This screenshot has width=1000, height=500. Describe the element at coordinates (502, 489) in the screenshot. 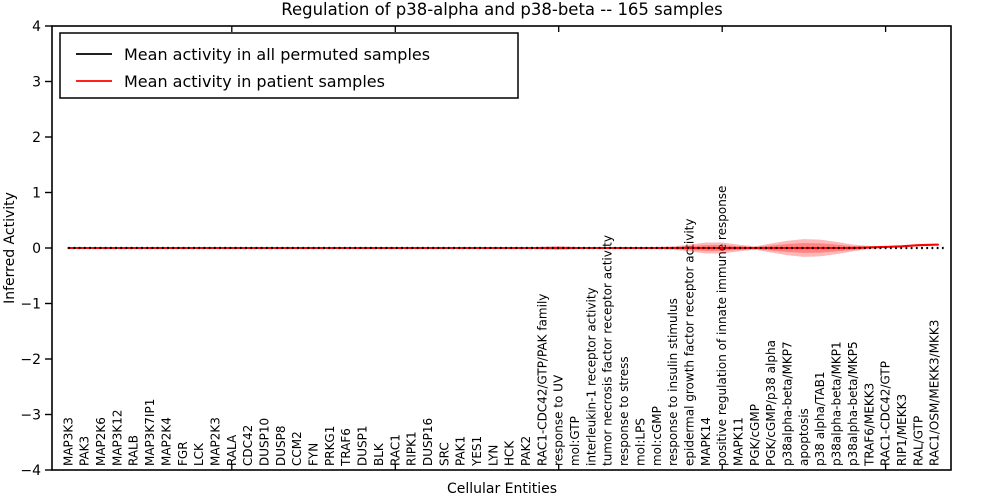

I see `x-axis-label: Cellular Entities` at that location.